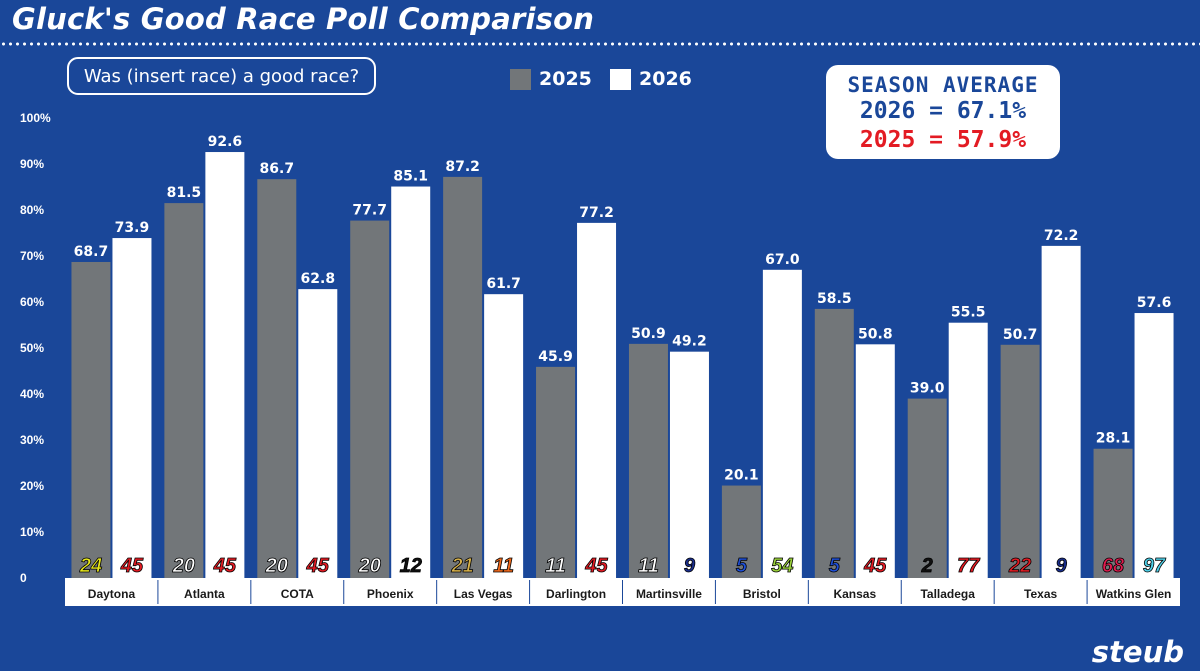  Describe the element at coordinates (854, 594) in the screenshot. I see `x-tick-label: Kansas` at that location.